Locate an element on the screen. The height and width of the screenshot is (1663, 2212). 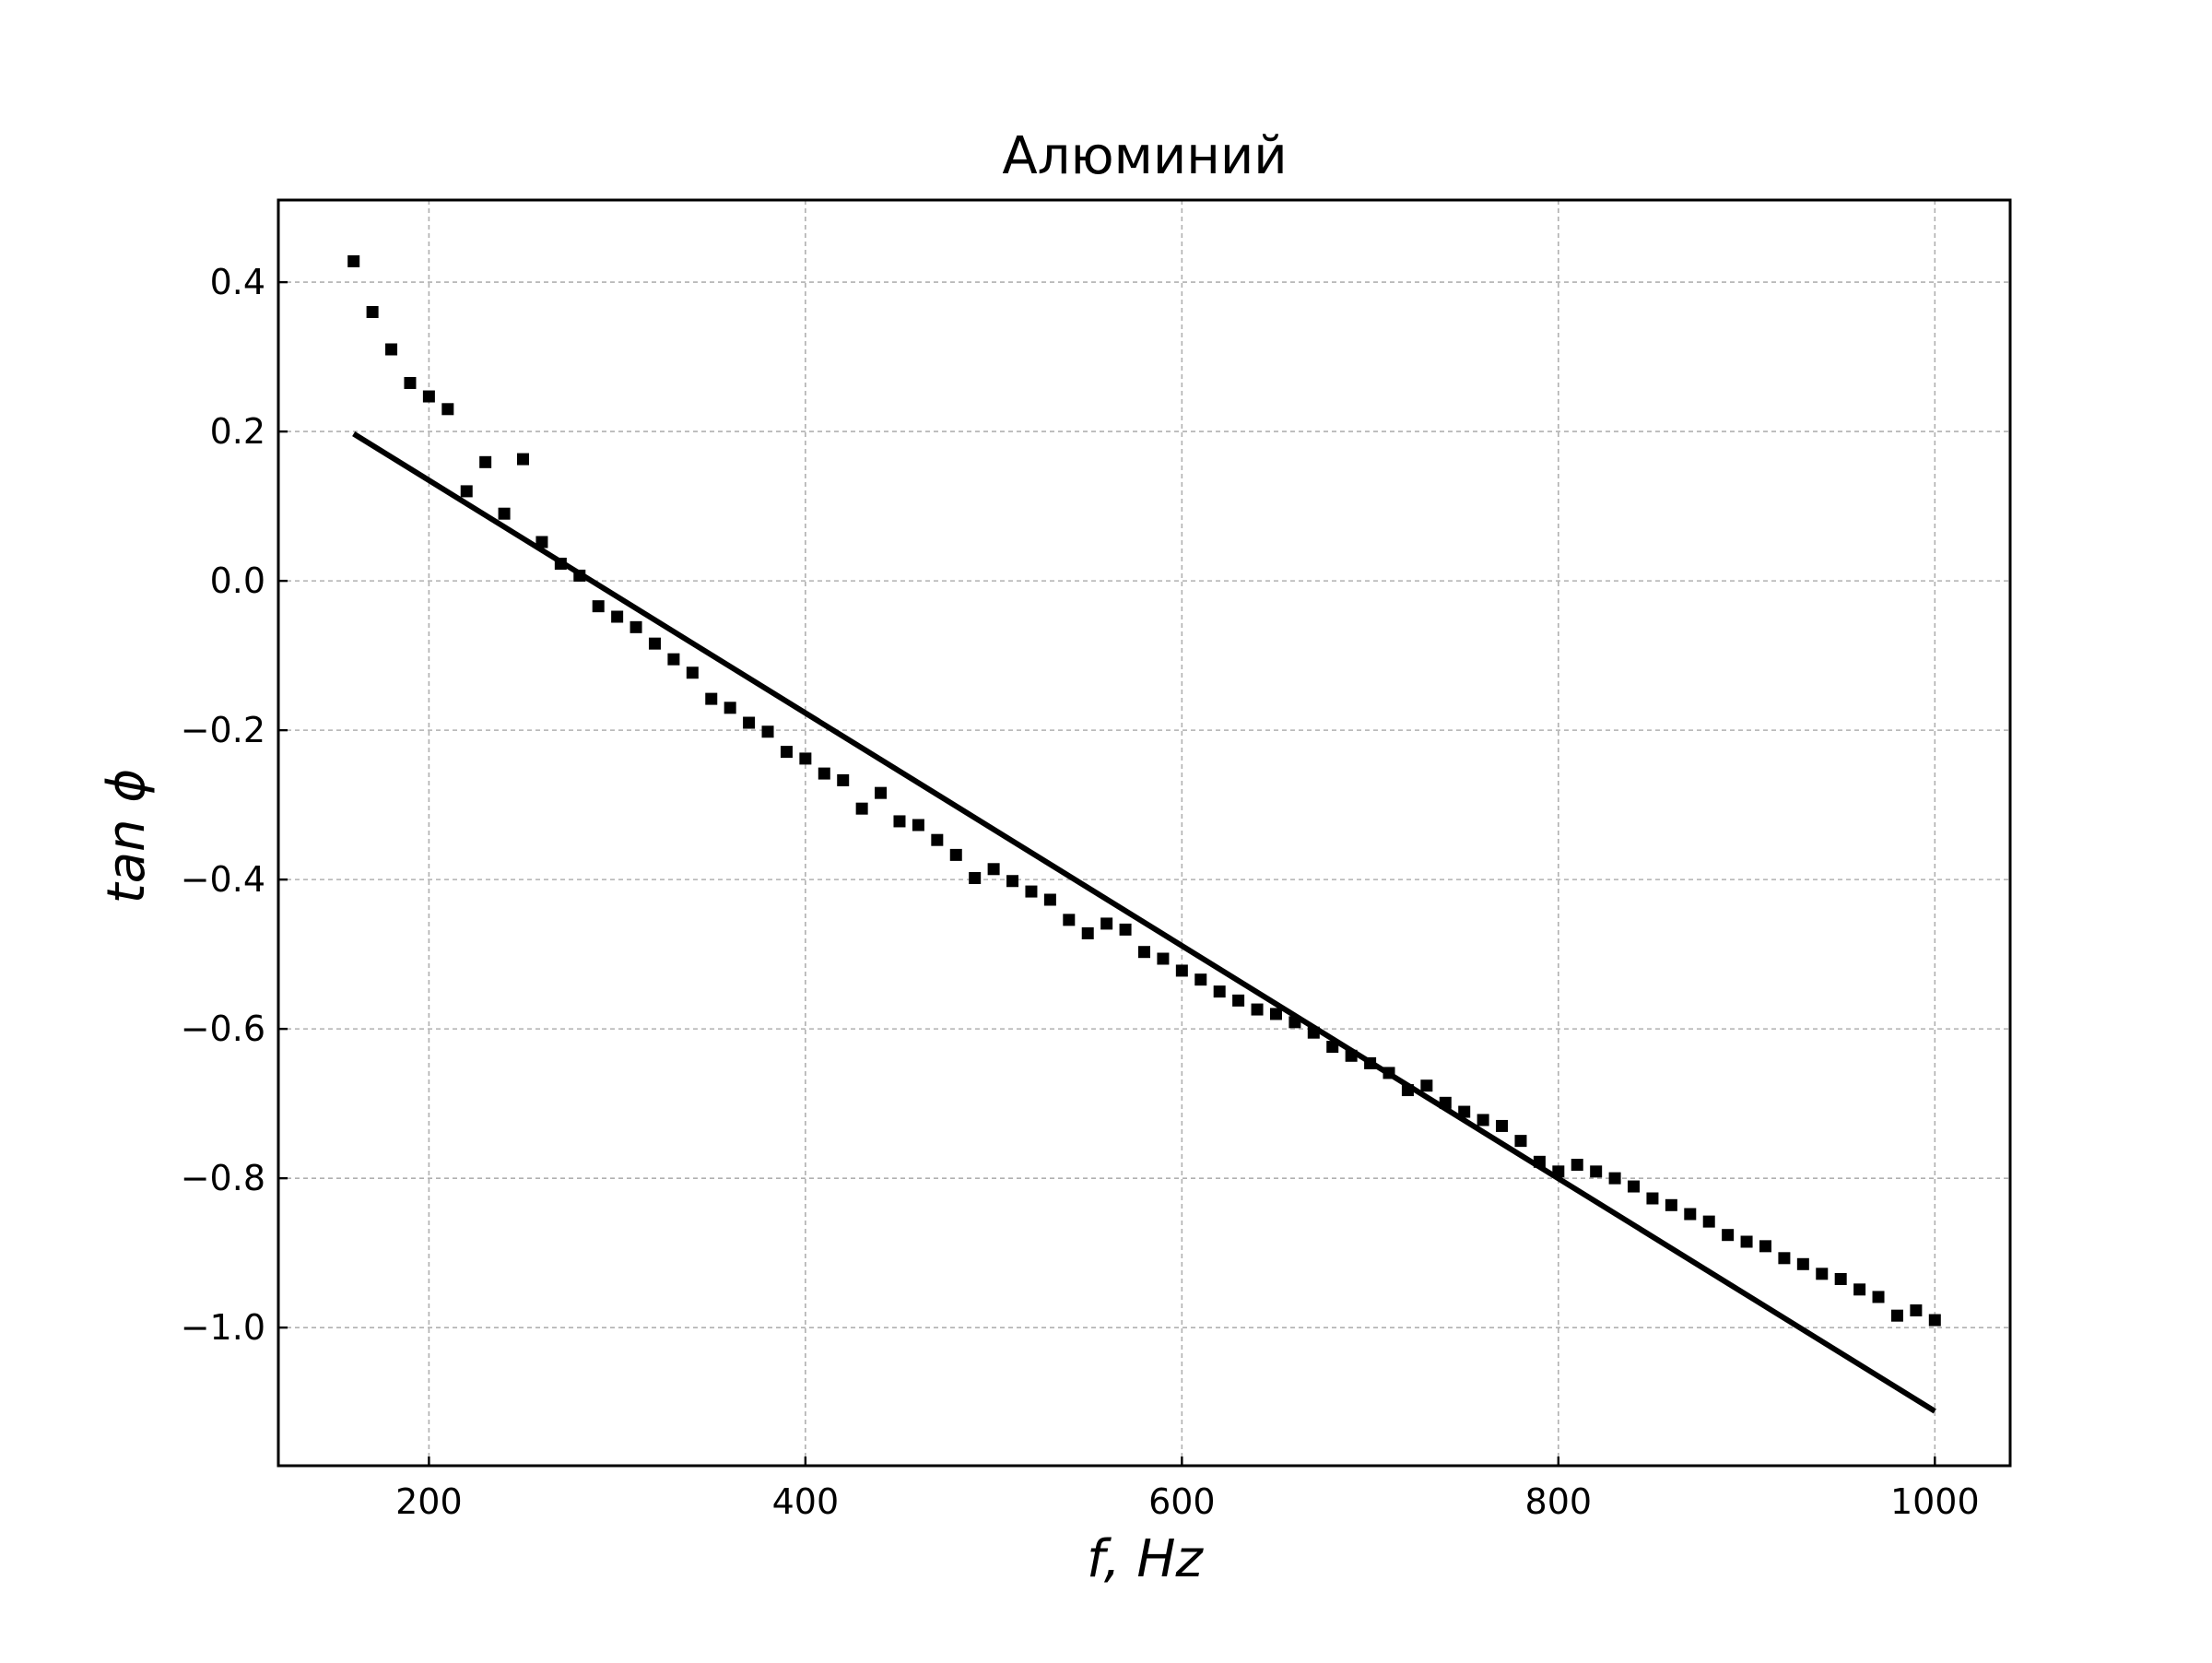
y-tick-label: −1.0 is located at coordinates (223, 1327).